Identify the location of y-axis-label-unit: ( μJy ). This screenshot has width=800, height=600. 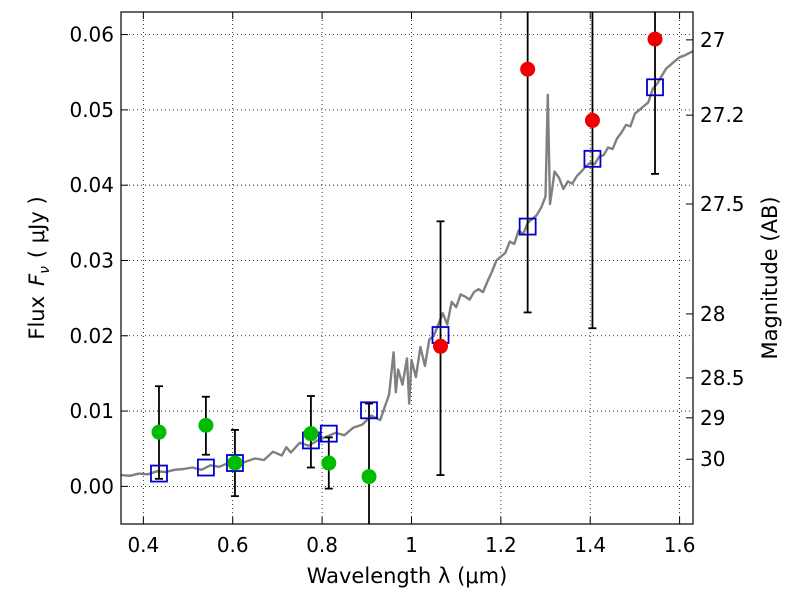
(37, 227).